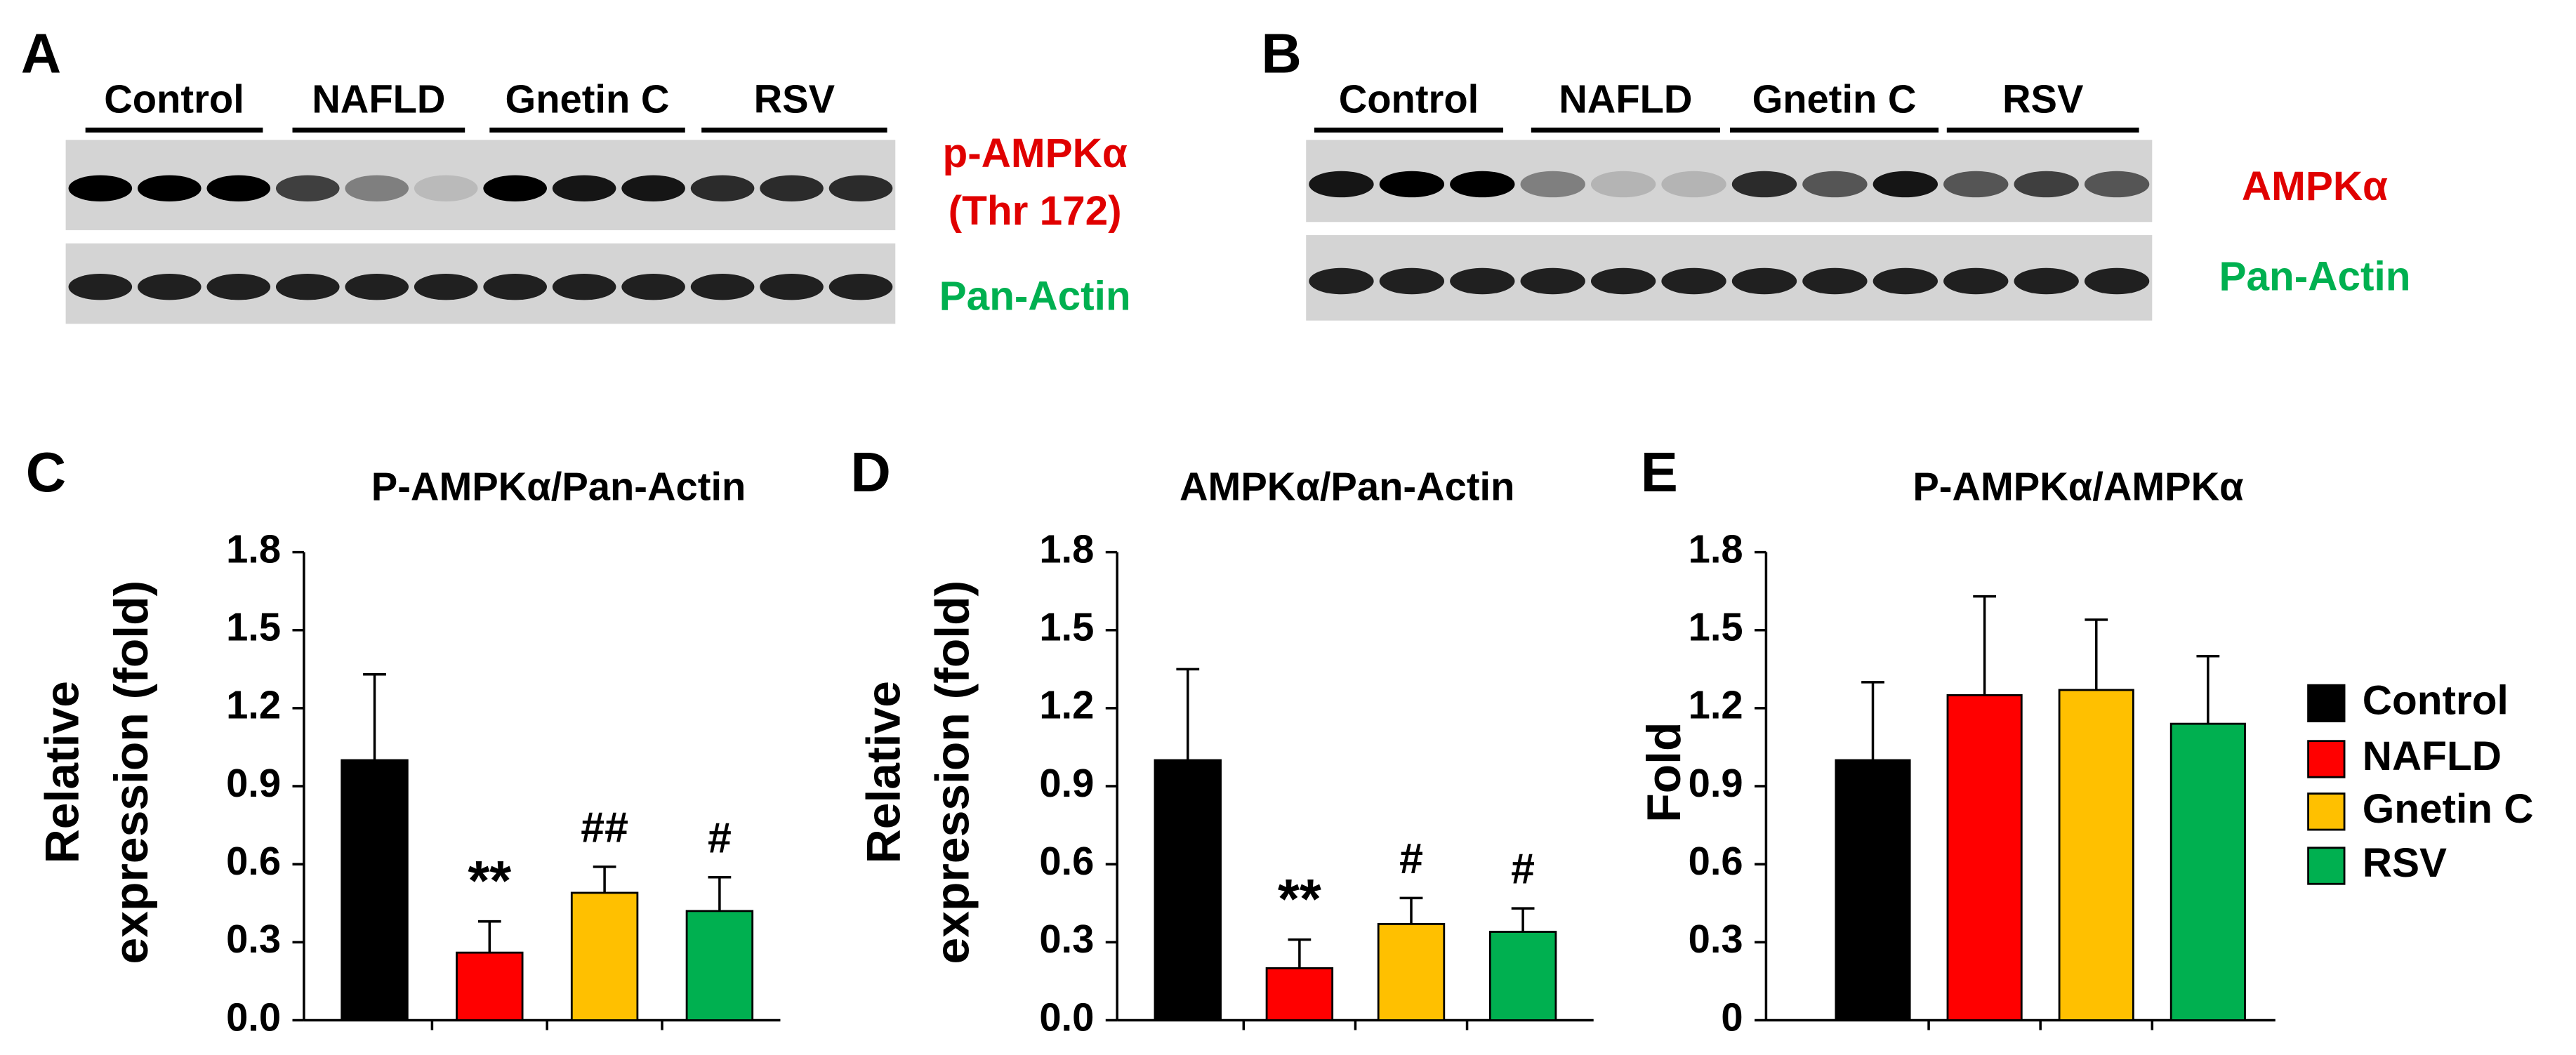  What do you see at coordinates (2078, 487) in the screenshot?
I see `chart-title: P-AMPKα/AMPKα` at bounding box center [2078, 487].